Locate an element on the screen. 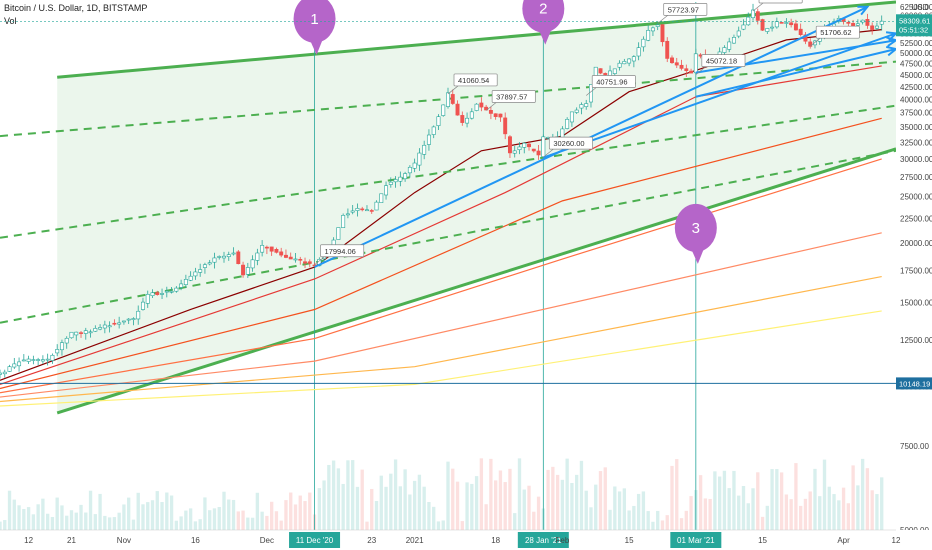 This screenshot has width=932, height=550. last-price-label: 58309.61 is located at coordinates (914, 20).